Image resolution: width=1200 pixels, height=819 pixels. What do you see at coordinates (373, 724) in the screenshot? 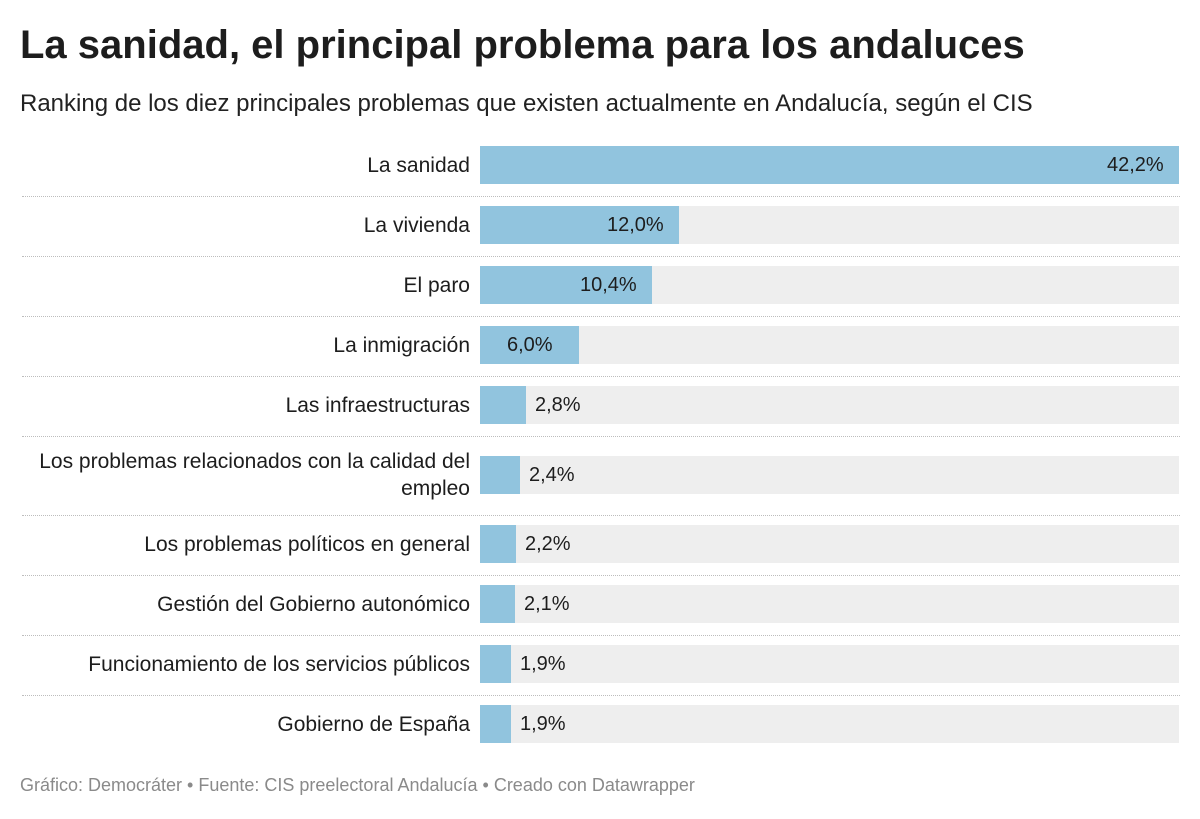
I see `category-label: Gobierno de España` at bounding box center [373, 724].